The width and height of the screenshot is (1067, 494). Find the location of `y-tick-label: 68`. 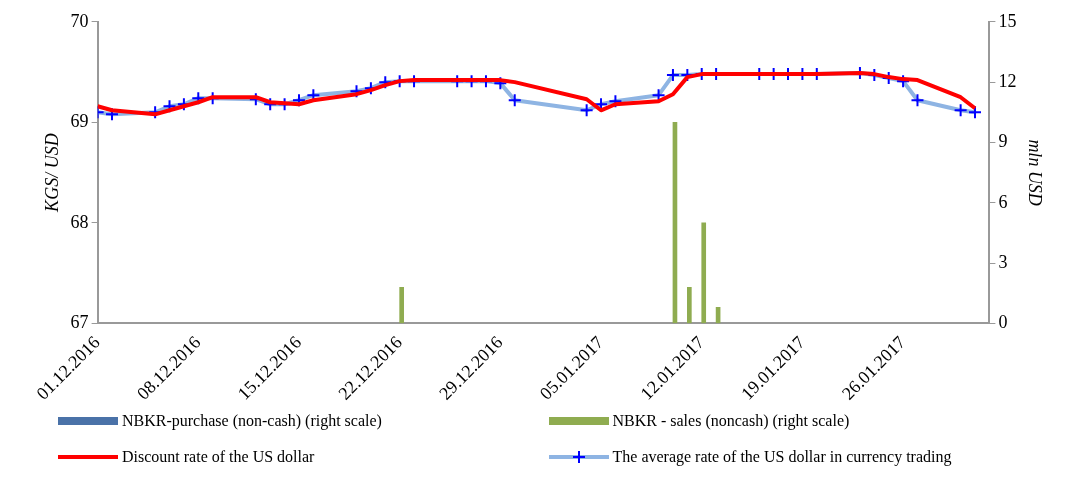

y-tick-label: 68 is located at coordinates (79, 221).